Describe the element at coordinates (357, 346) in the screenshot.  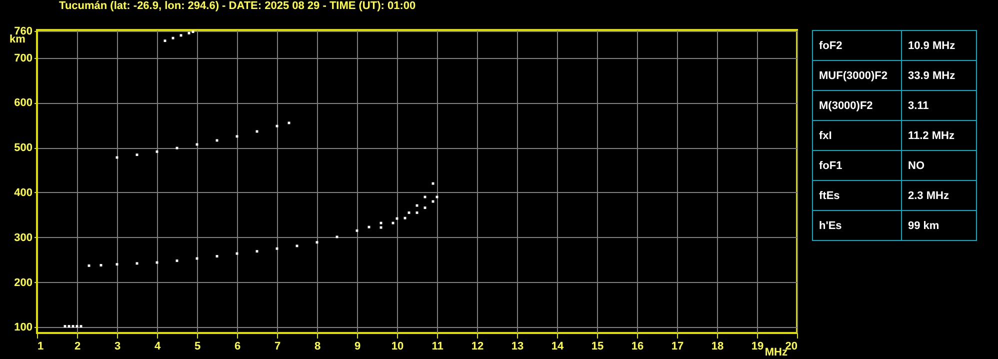
I see `x-tick-label: 9` at that location.